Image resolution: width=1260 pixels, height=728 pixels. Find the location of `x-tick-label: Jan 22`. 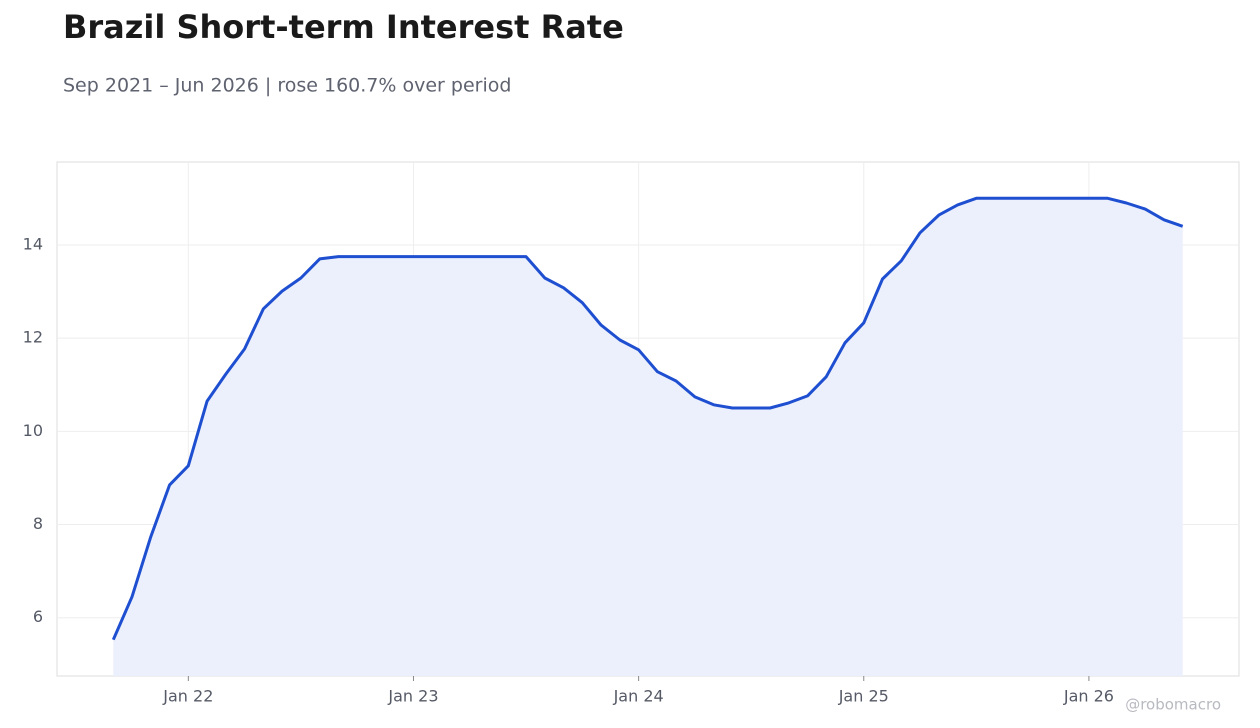

x-tick-label: Jan 22 is located at coordinates (187, 696).